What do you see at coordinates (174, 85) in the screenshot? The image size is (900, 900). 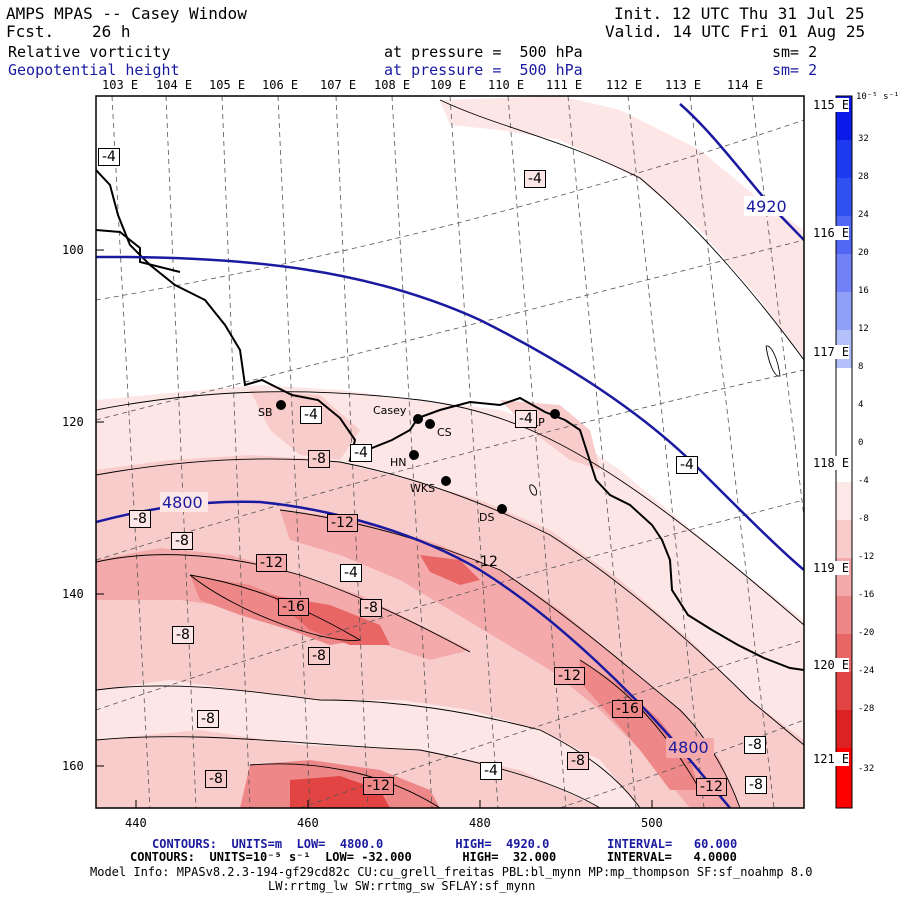 I see `lon-label: 104 E` at bounding box center [174, 85].